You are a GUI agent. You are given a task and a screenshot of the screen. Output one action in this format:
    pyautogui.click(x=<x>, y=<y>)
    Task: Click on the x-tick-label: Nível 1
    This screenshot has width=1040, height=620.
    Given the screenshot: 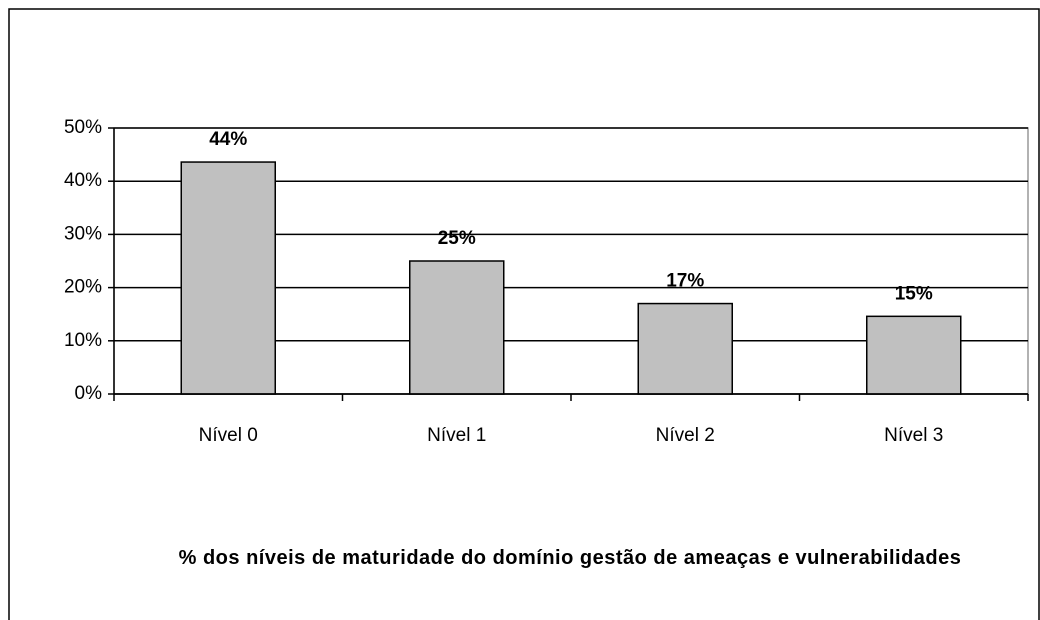 What is the action you would take?
    pyautogui.click(x=456, y=435)
    